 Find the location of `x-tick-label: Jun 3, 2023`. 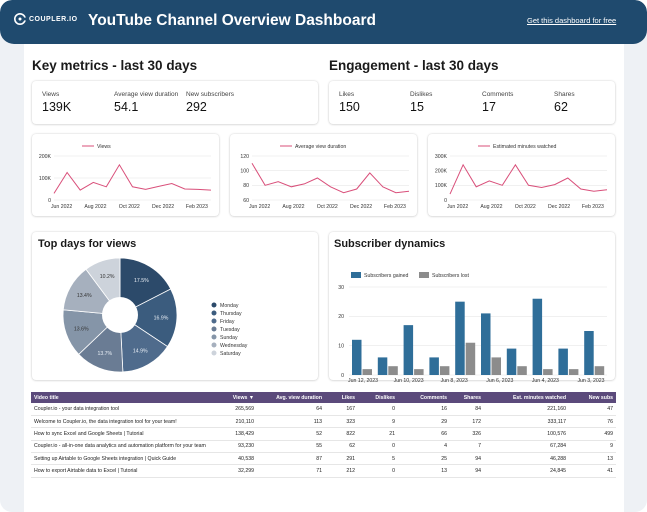

x-tick-label: Jun 3, 2023 is located at coordinates (590, 381).